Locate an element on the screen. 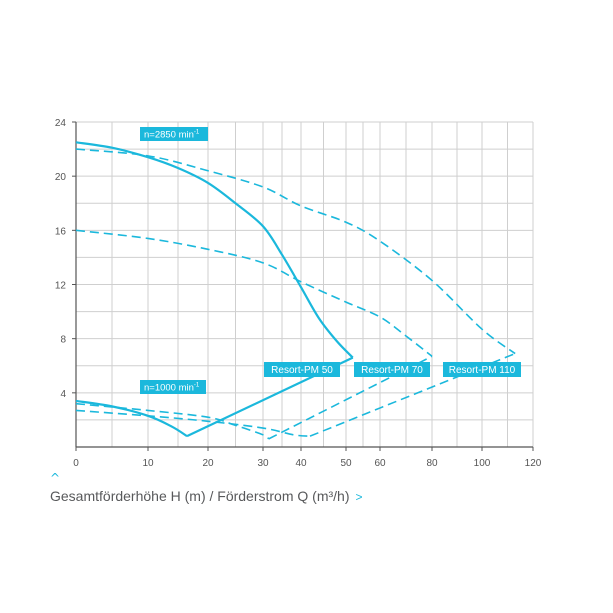 The image size is (613, 613). y-tick-label: 24 is located at coordinates (61, 123).